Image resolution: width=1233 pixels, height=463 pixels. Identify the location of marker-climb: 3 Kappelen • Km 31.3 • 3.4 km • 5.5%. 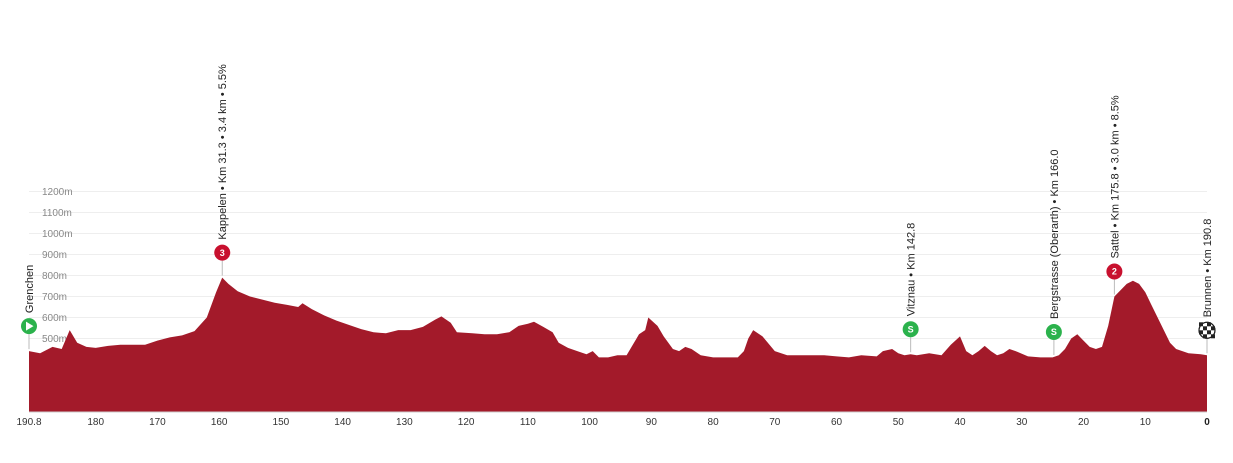
(222, 170).